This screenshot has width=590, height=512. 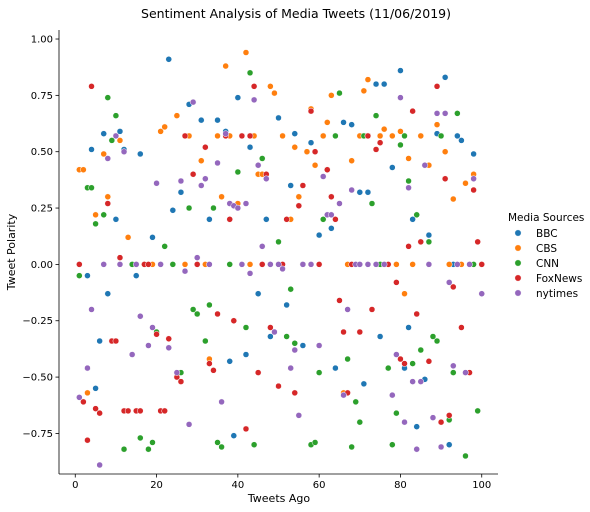 What do you see at coordinates (37, 321) in the screenshot?
I see `y-tick-label: −0.25` at bounding box center [37, 321].